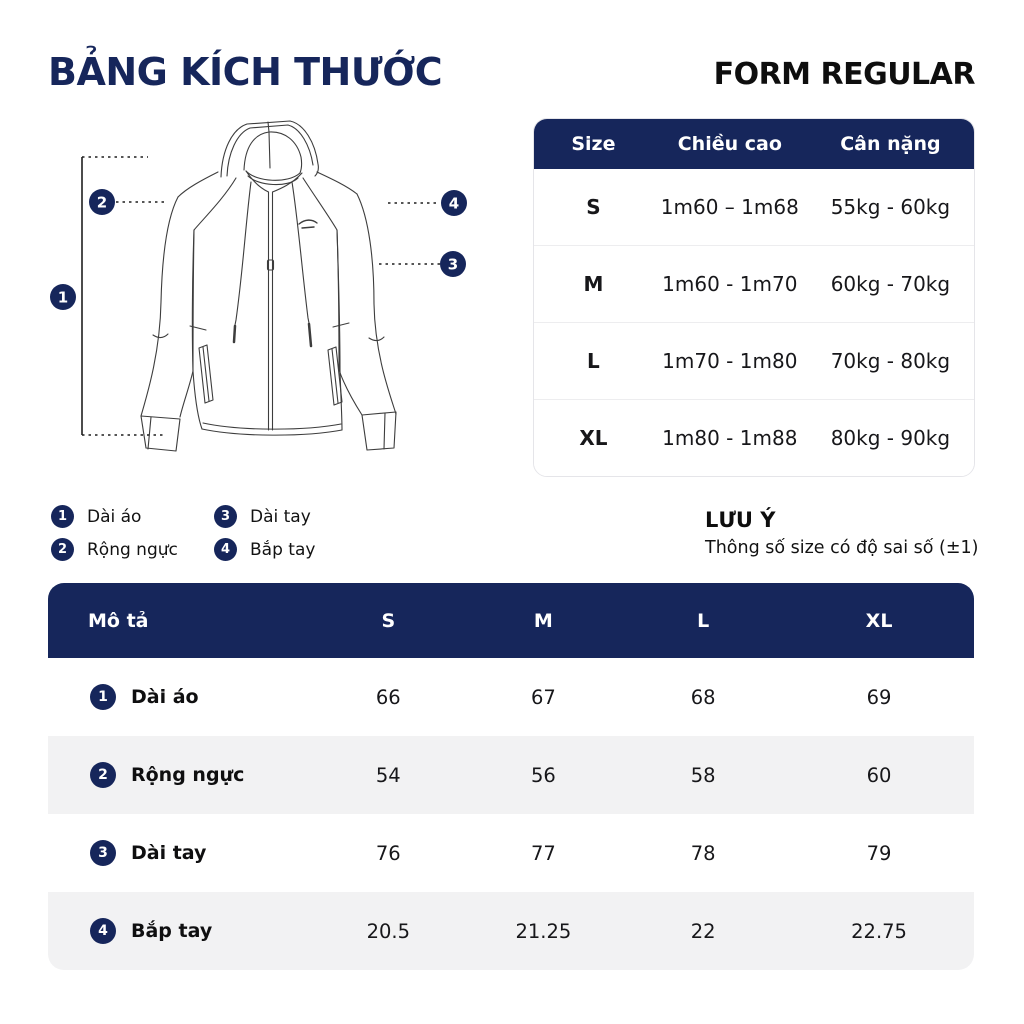 This screenshot has width=1024, height=1024. What do you see at coordinates (180, 697) in the screenshot?
I see `row-header: 1 Dài áo` at bounding box center [180, 697].